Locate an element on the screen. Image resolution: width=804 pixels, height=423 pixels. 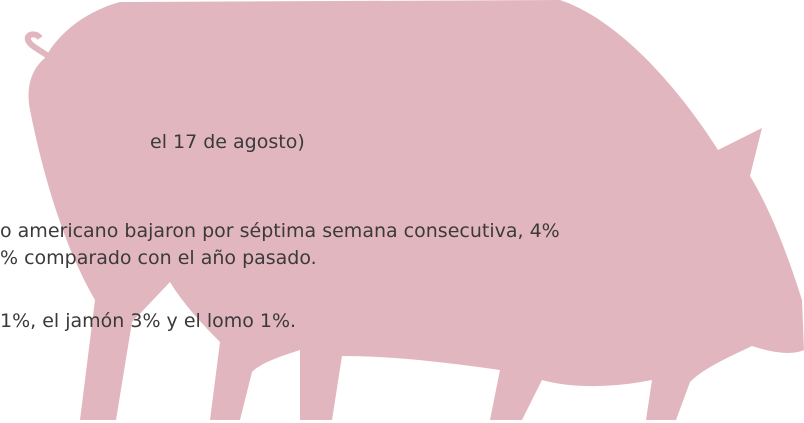
text-line: 1%, el jamón 3% y el lomo 1%. is located at coordinates (148, 321).